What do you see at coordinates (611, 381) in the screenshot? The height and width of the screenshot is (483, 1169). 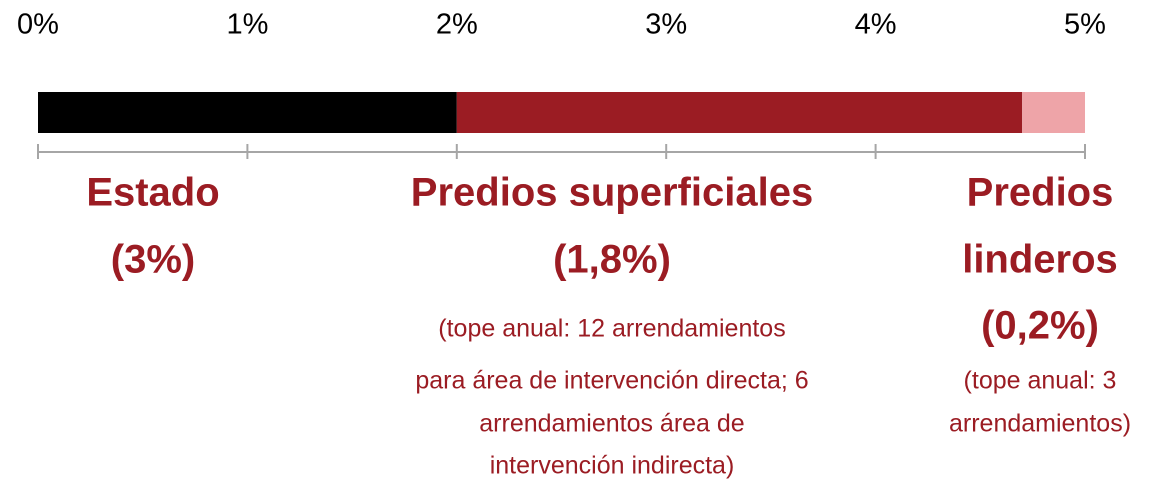 I see `annotation-note: para área de intervención directa; 6` at bounding box center [611, 381].